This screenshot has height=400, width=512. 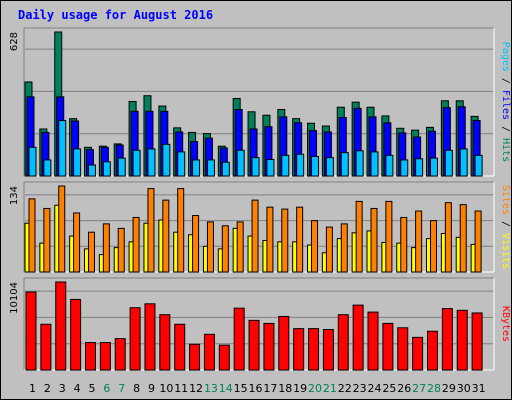 What do you see at coordinates (77, 388) in the screenshot?
I see `day-label: 4` at bounding box center [77, 388].